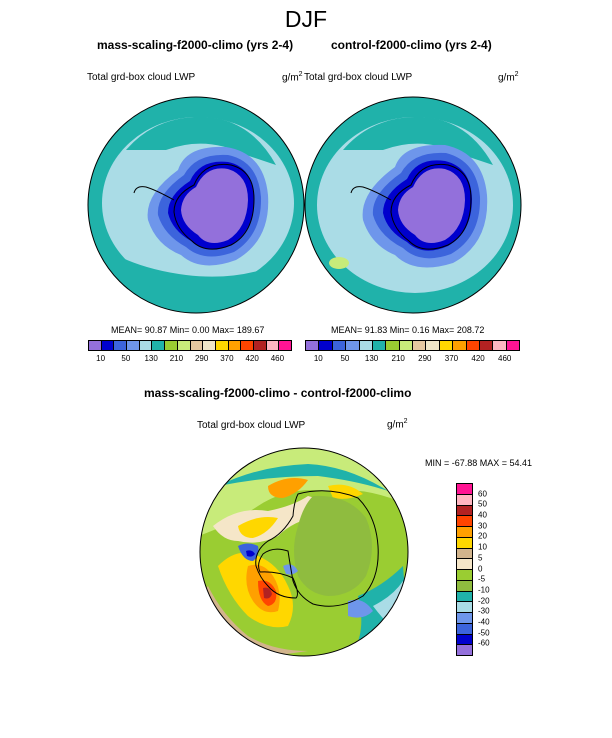 This screenshot has width=612, height=738. What do you see at coordinates (411, 45) in the screenshot?
I see `panel-2-title: control-f2000-climo (yrs 2-4)` at bounding box center [411, 45].